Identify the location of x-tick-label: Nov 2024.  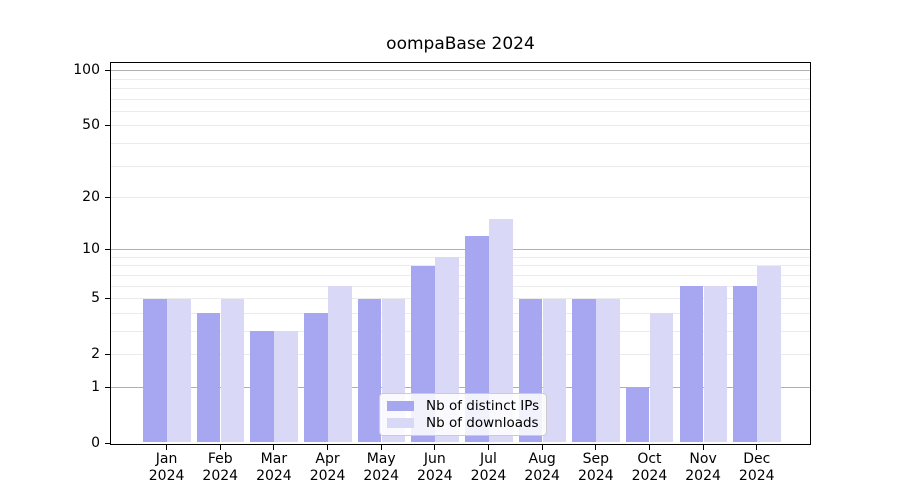
(703, 468).